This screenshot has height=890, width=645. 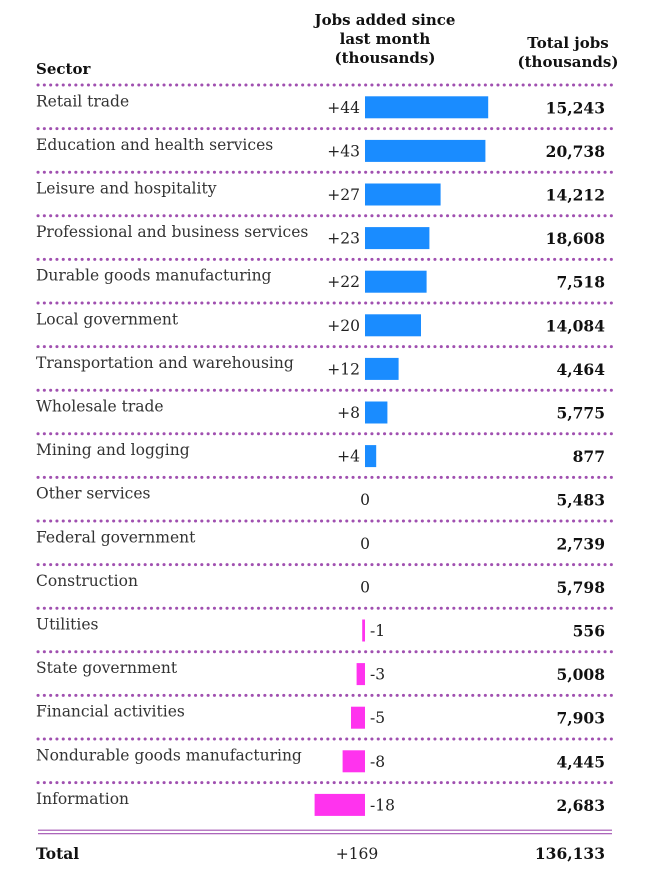 I want to click on sector-label: Nondurable goods manufacturing, so click(x=169, y=755).